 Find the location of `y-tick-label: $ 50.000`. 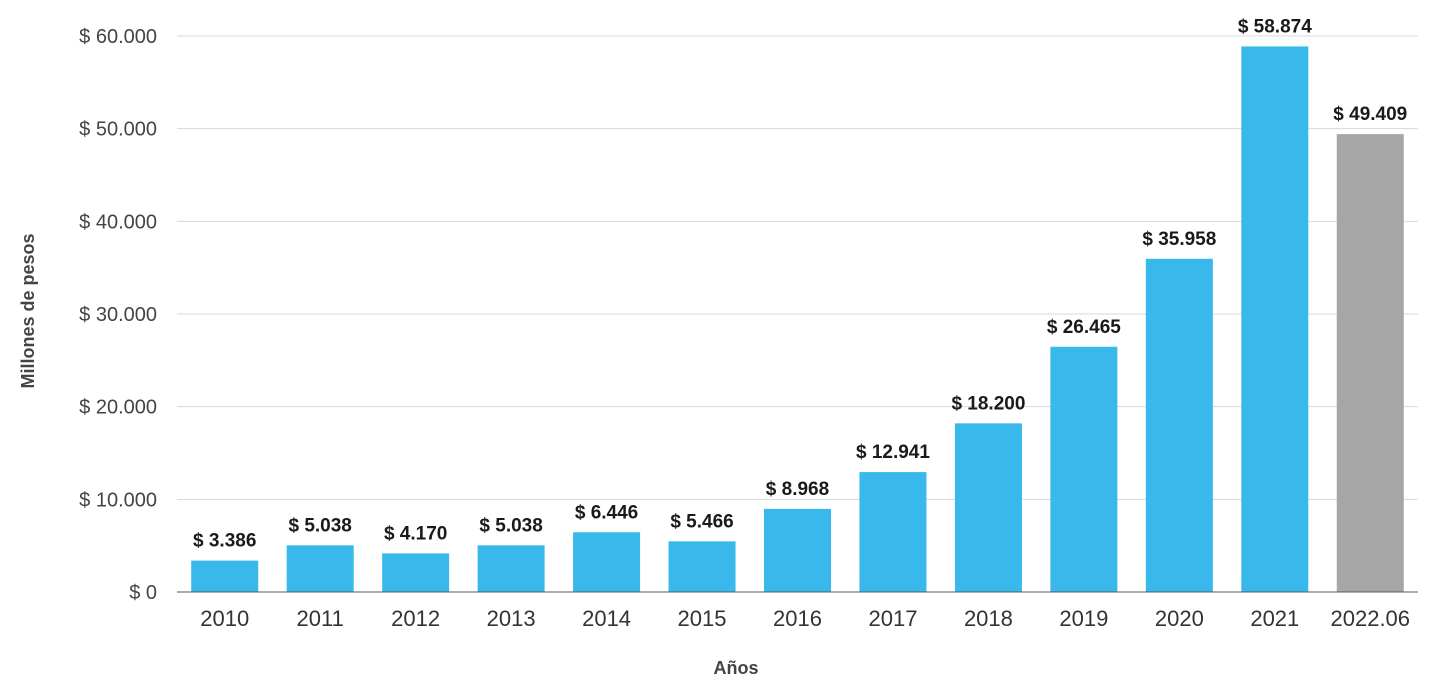

y-tick-label: $ 50.000 is located at coordinates (118, 130).